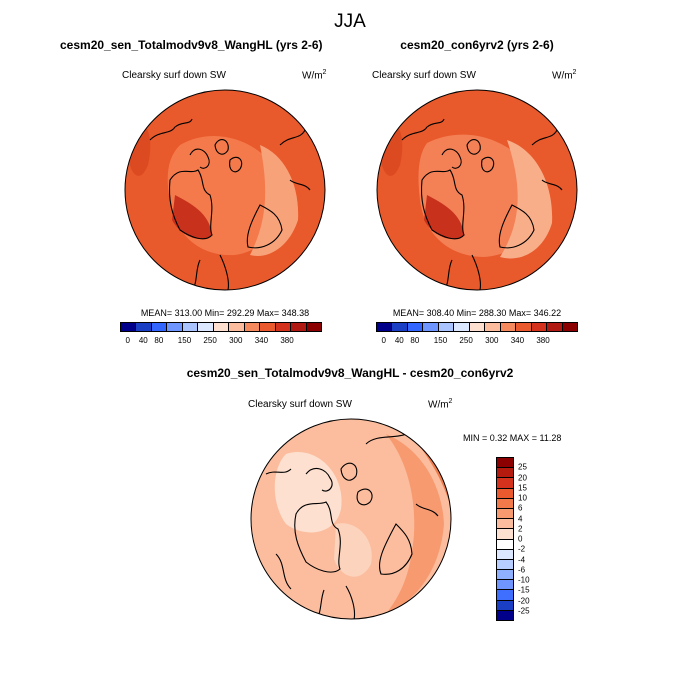 This screenshot has width=700, height=700. I want to click on panel-2-colorbar-tick: 340, so click(517, 340).